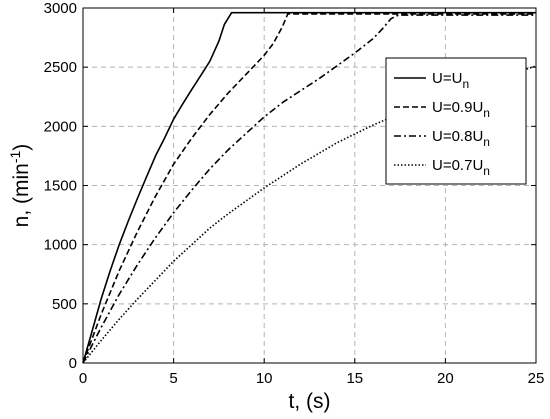 This screenshot has width=550, height=419. I want to click on y-tick-label: 2500, so click(60, 67).